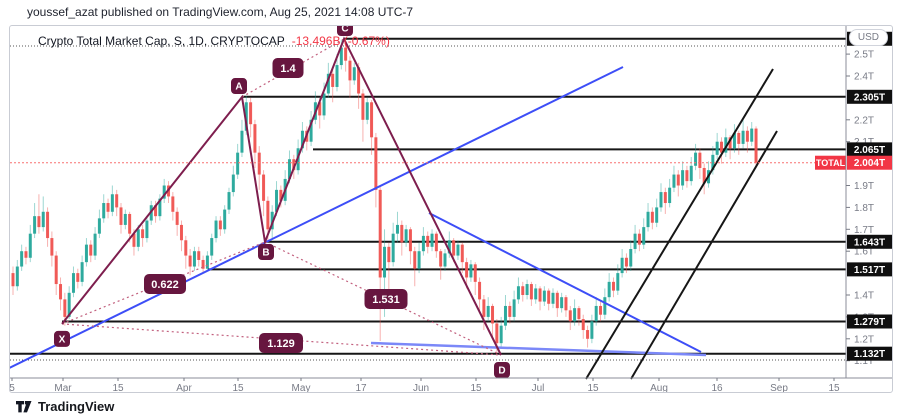  What do you see at coordinates (704, 255) in the screenshot?
I see `ascending-channel-line` at bounding box center [704, 255].